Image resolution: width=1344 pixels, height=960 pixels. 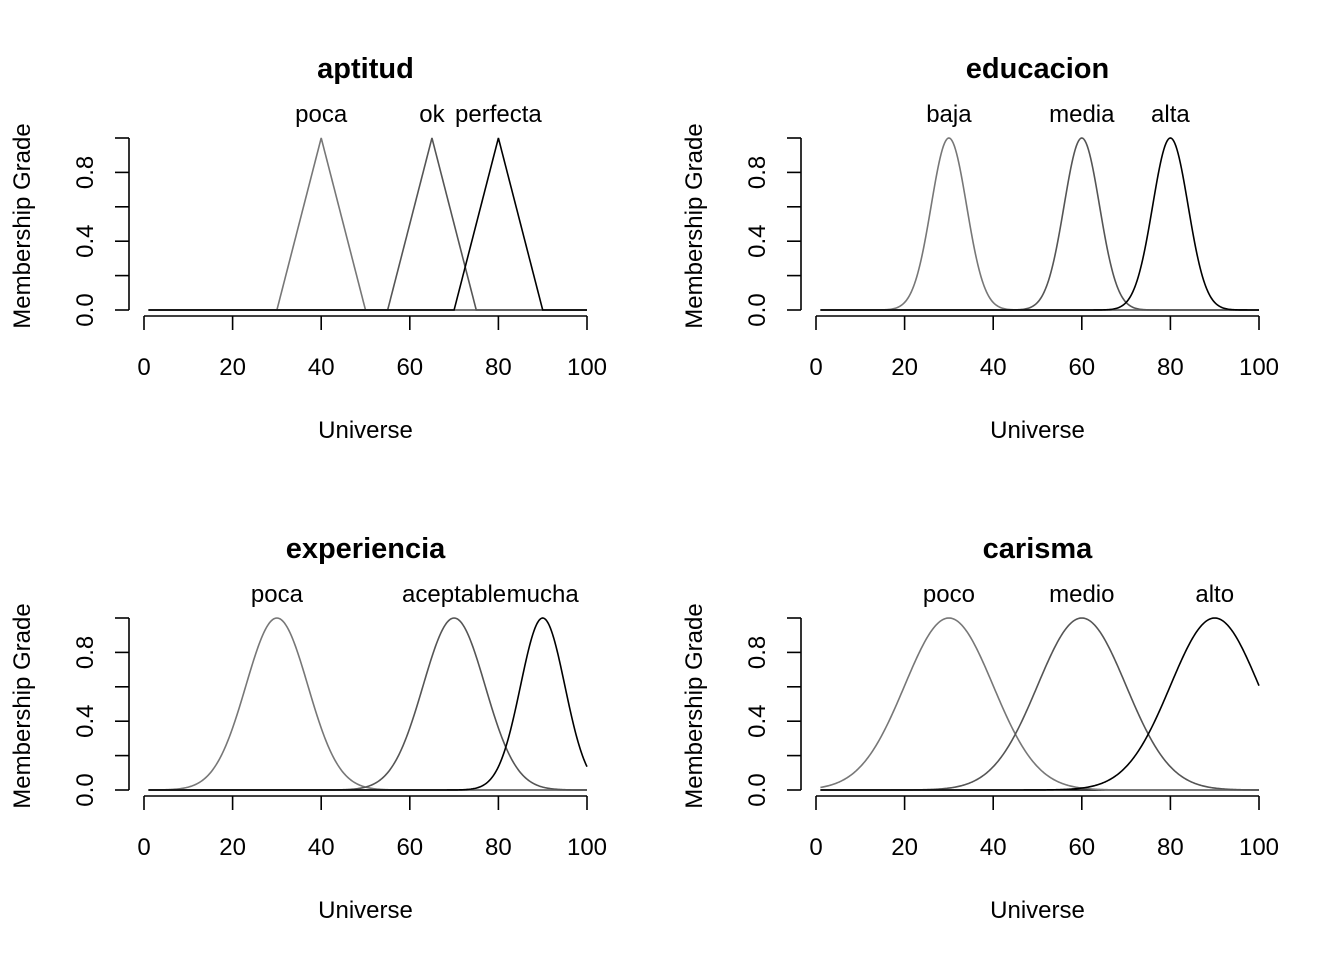 I want to click on mf-curve-media, so click(x=1039, y=224).